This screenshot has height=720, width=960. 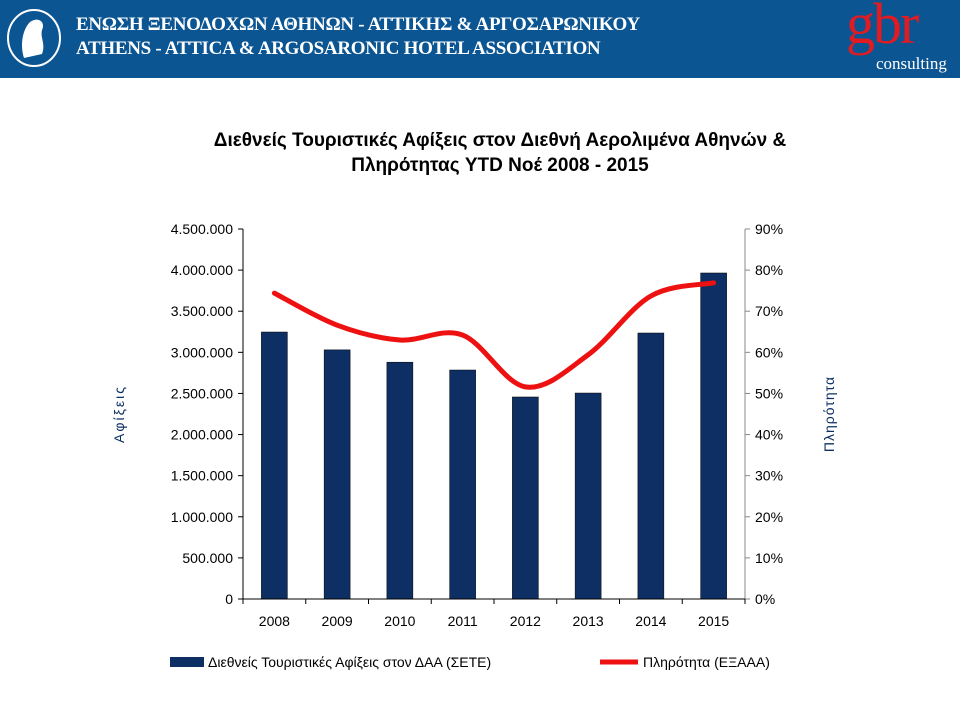 I want to click on x-tick-label: 2013, so click(x=588, y=621).